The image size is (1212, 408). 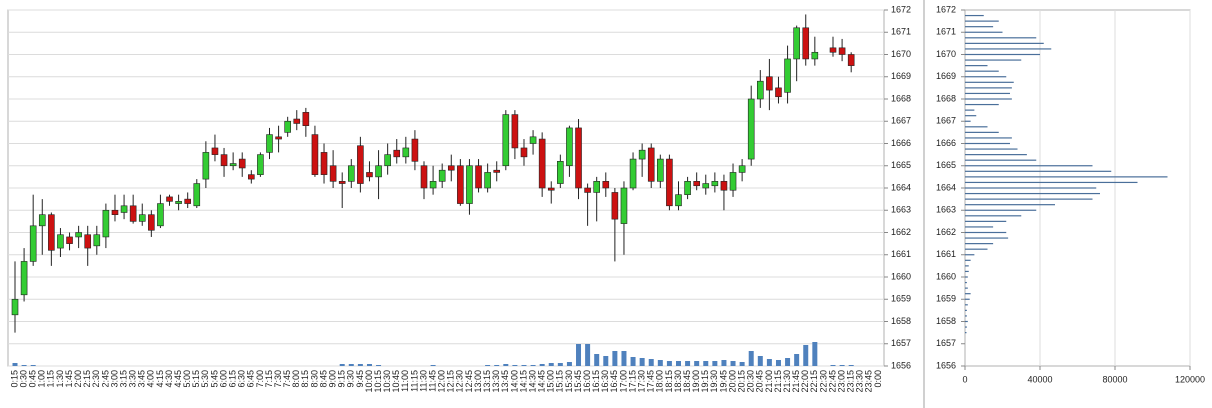 What do you see at coordinates (351, 379) in the screenshot?
I see `x-tick-label: 9:30` at bounding box center [351, 379].